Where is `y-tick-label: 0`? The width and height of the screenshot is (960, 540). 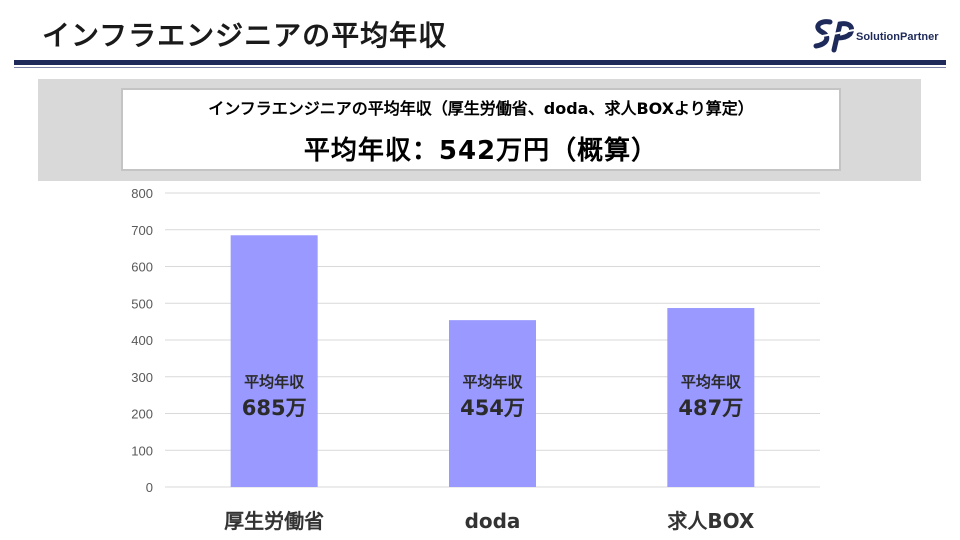 y-tick-label: 0 is located at coordinates (149, 487).